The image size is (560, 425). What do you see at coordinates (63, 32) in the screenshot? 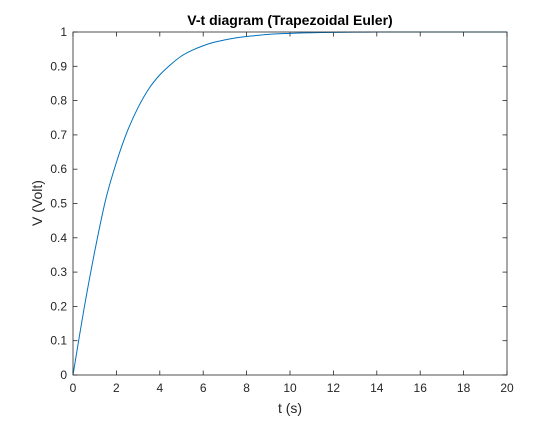
I see `y-tick-label: 1` at bounding box center [63, 32].